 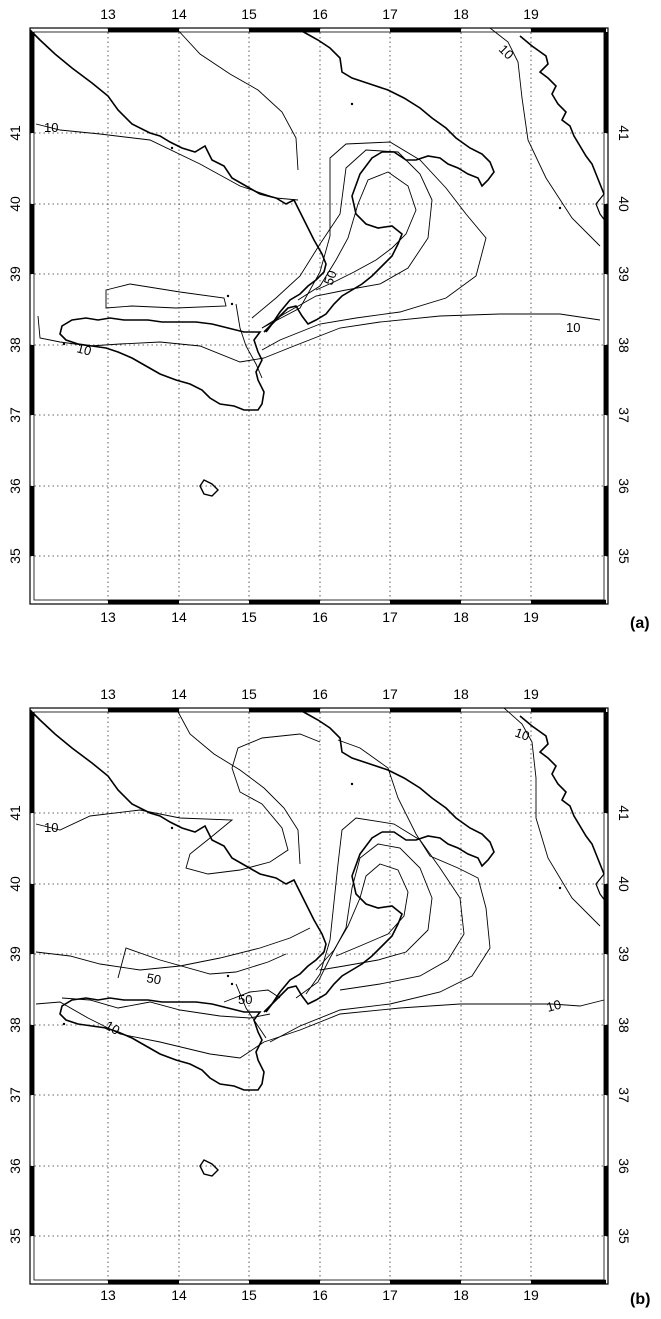 I want to click on contour-10-west, so click(x=167, y=162).